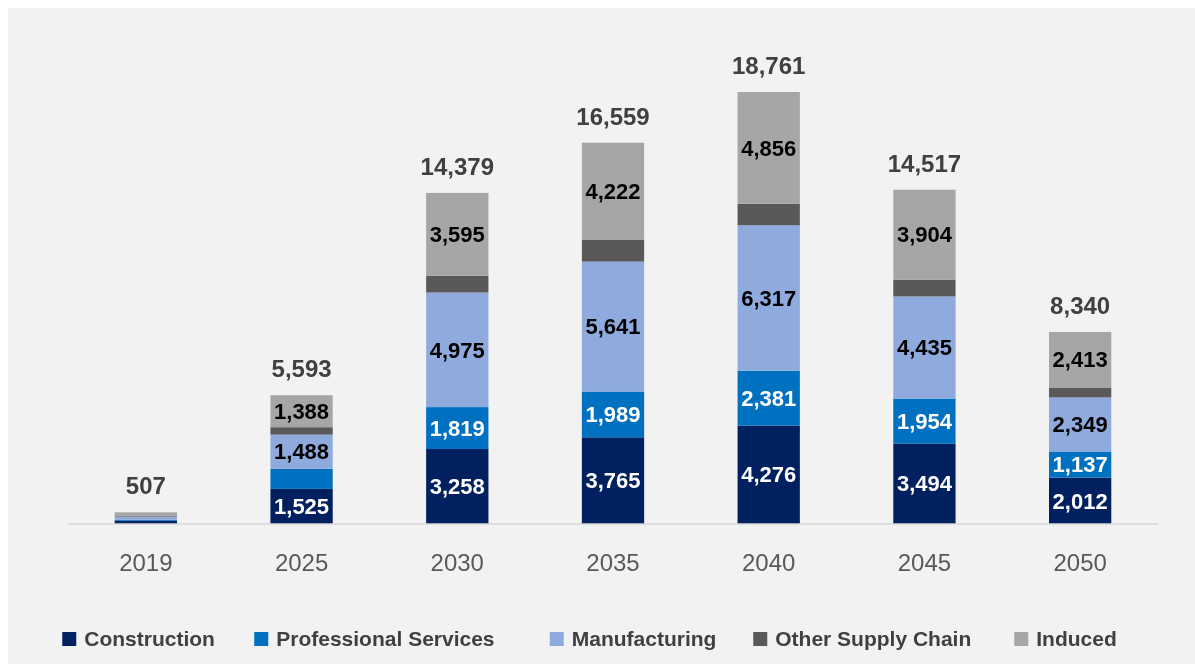 This screenshot has height=664, width=1195. I want to click on data-label: 4,276, so click(769, 475).